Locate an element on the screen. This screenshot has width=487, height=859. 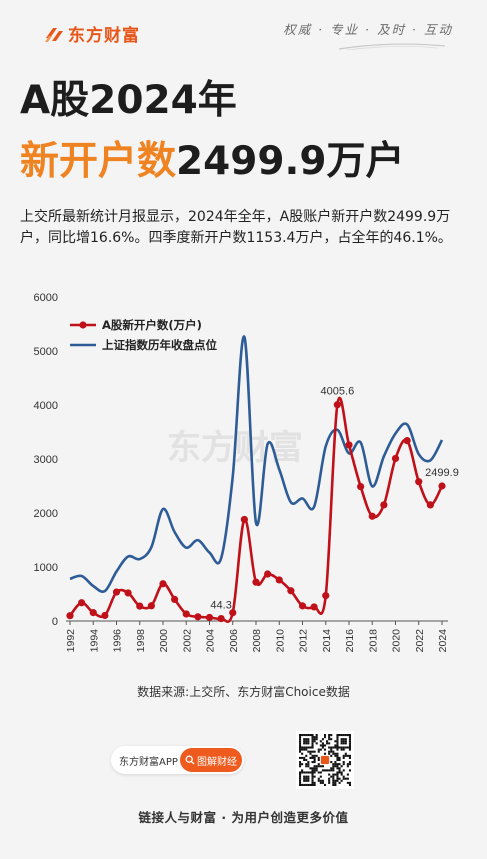
qr-code is located at coordinates (325, 760).